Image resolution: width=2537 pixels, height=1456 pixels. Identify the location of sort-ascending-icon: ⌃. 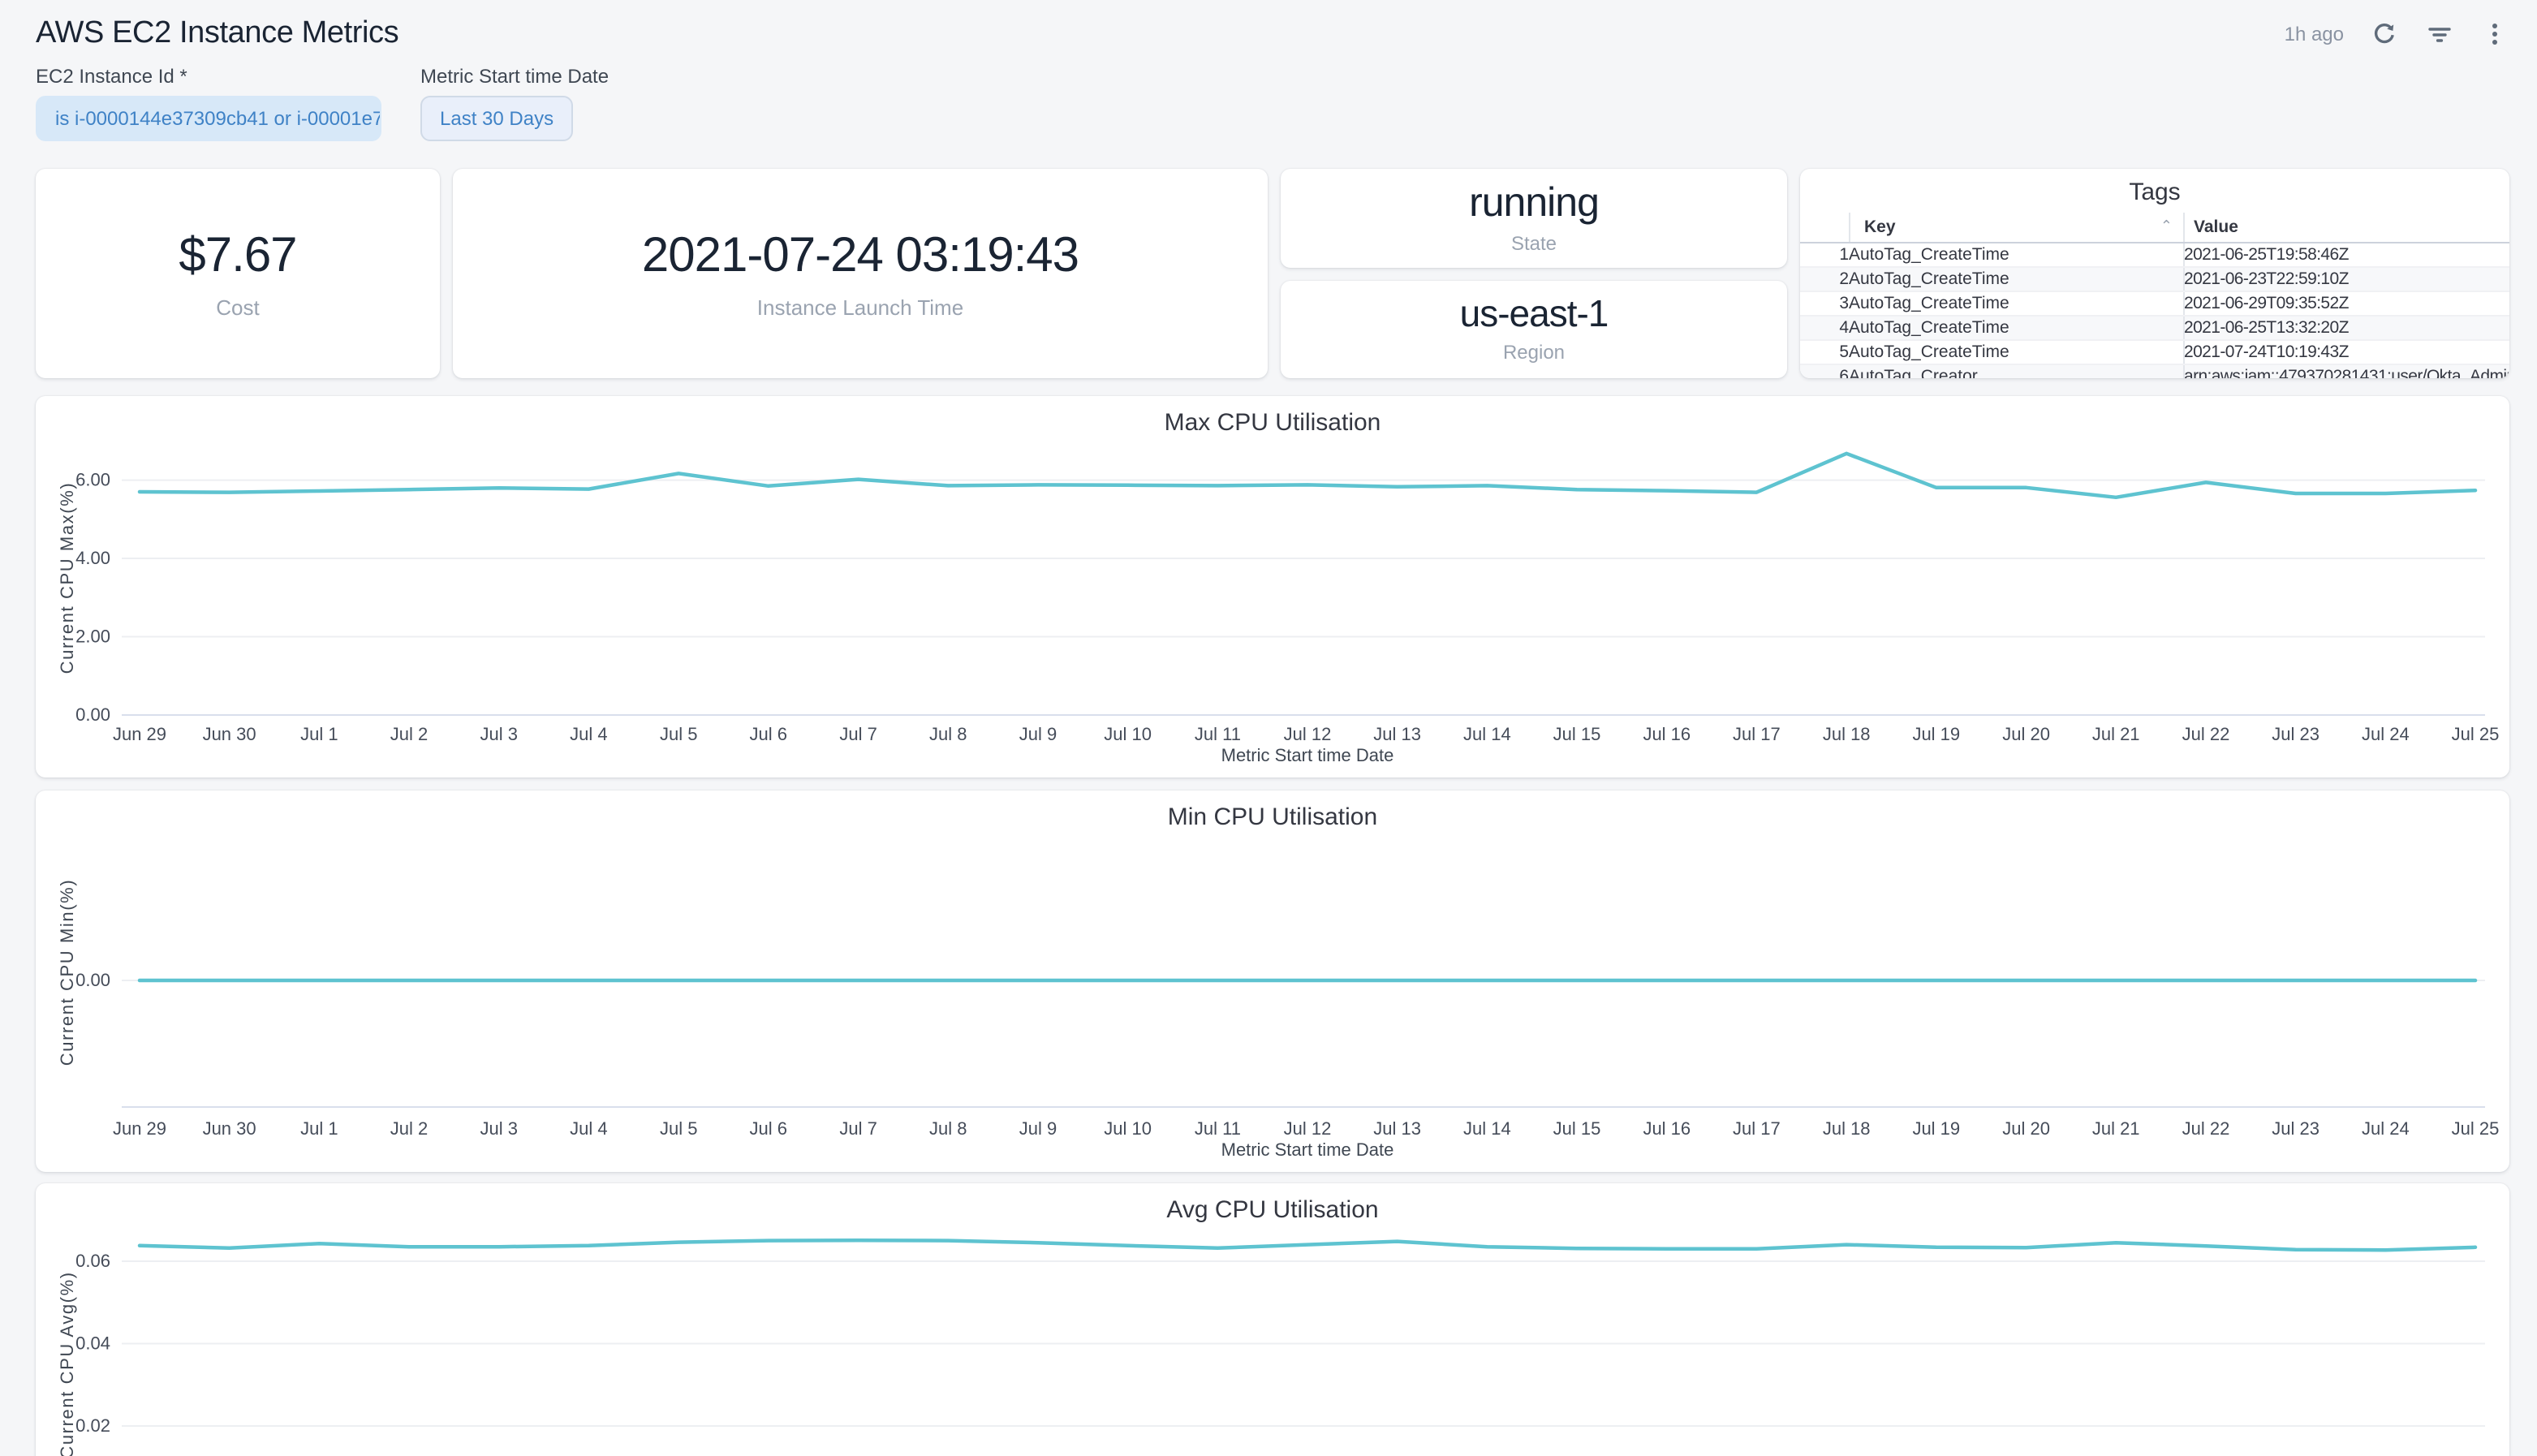
(2166, 226).